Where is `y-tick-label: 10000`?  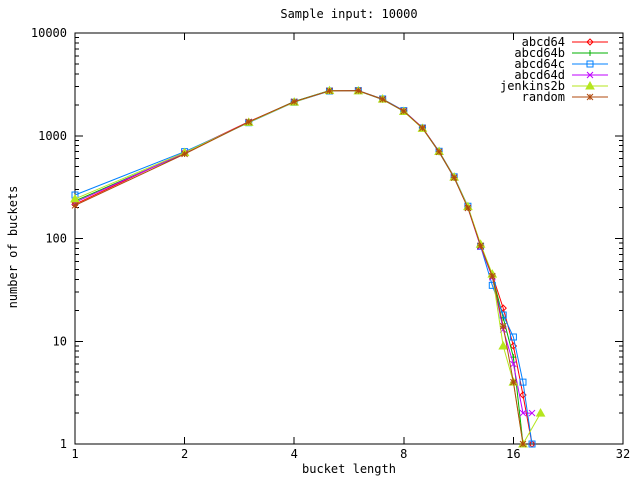
y-tick-label: 10000 is located at coordinates (49, 33).